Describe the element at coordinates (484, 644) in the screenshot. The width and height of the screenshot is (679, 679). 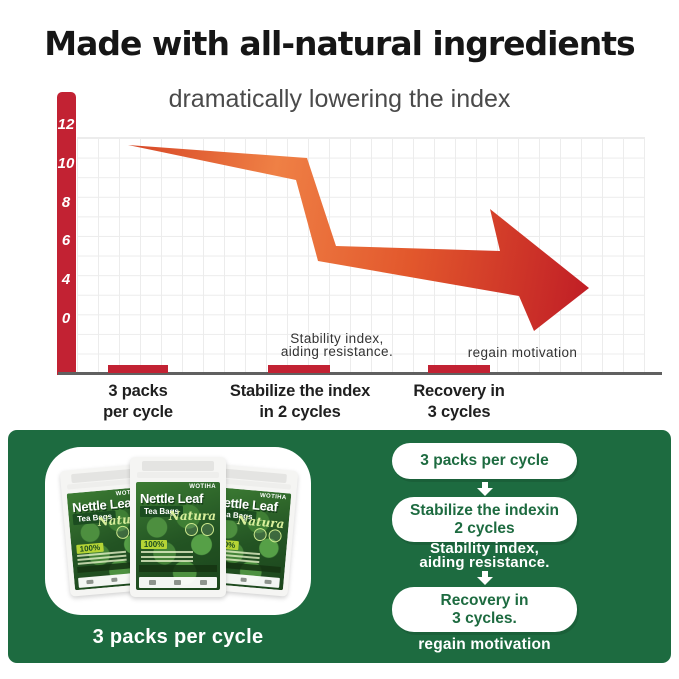
I see `flow-note-2: regain motivation` at that location.